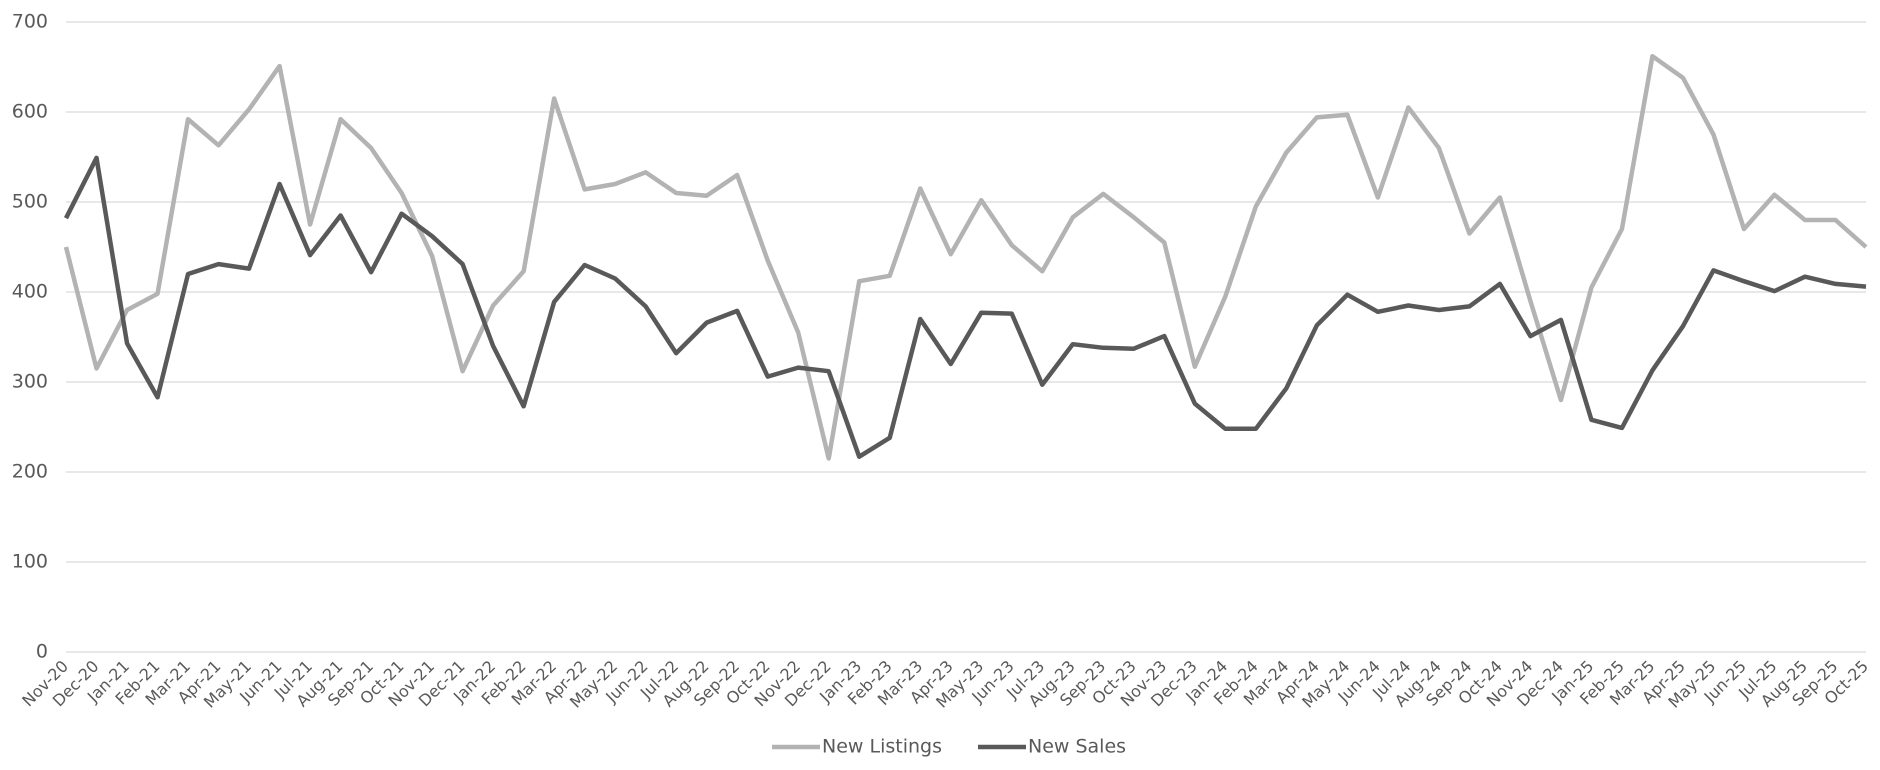 Image resolution: width=1880 pixels, height=770 pixels. Describe the element at coordinates (30, 202) in the screenshot. I see `y-tick-label: 500` at that location.